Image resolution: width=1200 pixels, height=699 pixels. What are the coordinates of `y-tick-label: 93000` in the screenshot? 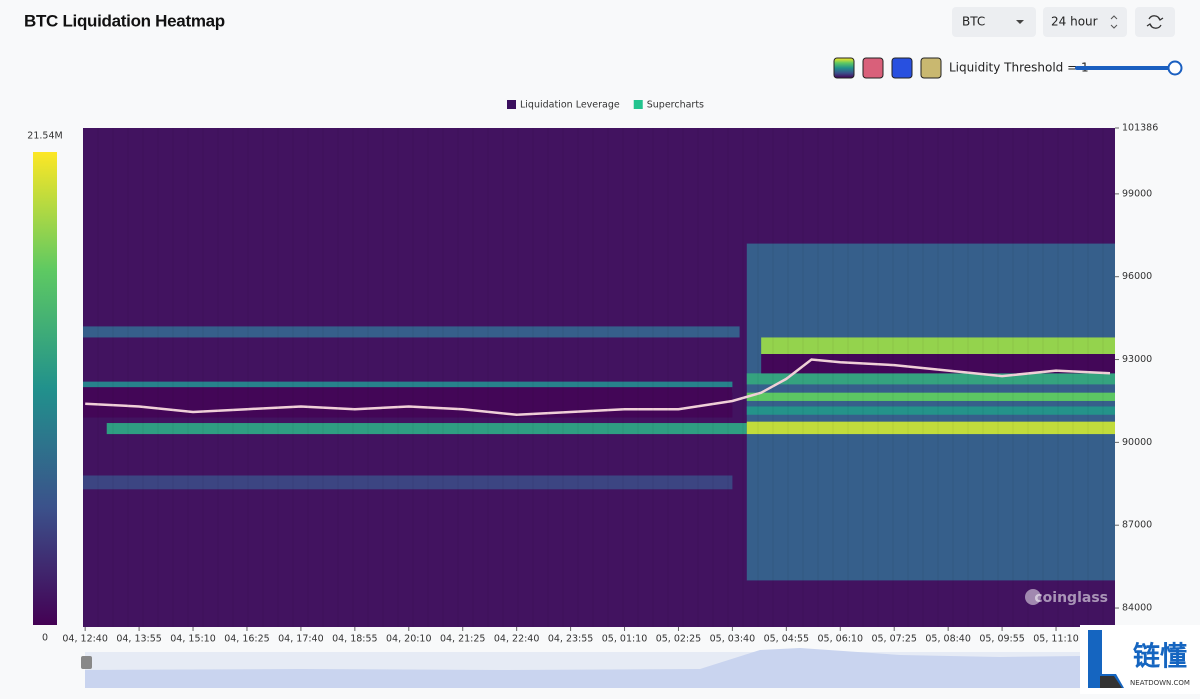 It's located at (1137, 359).